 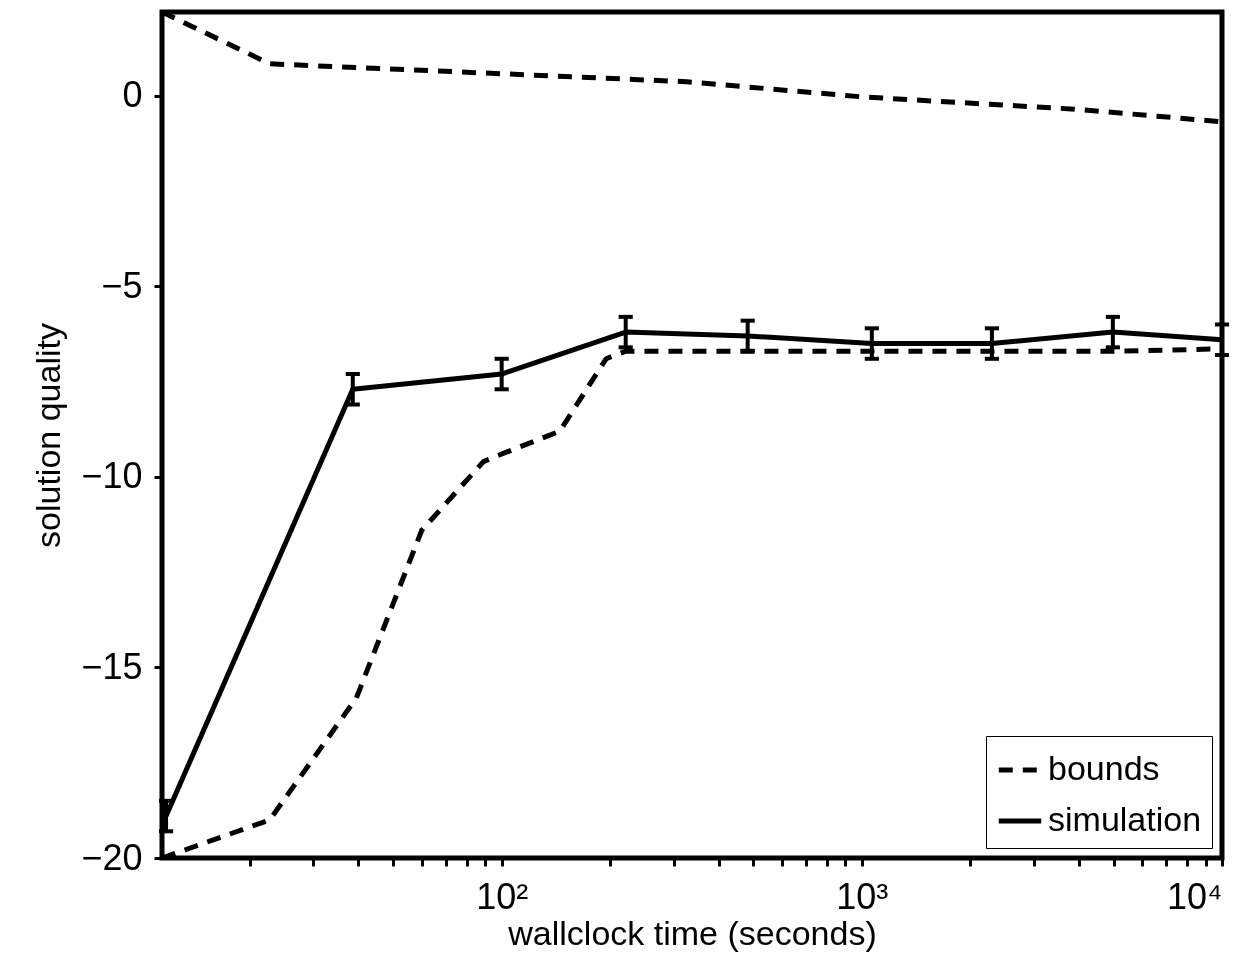 I want to click on y-tick-label: −20, so click(x=112, y=857).